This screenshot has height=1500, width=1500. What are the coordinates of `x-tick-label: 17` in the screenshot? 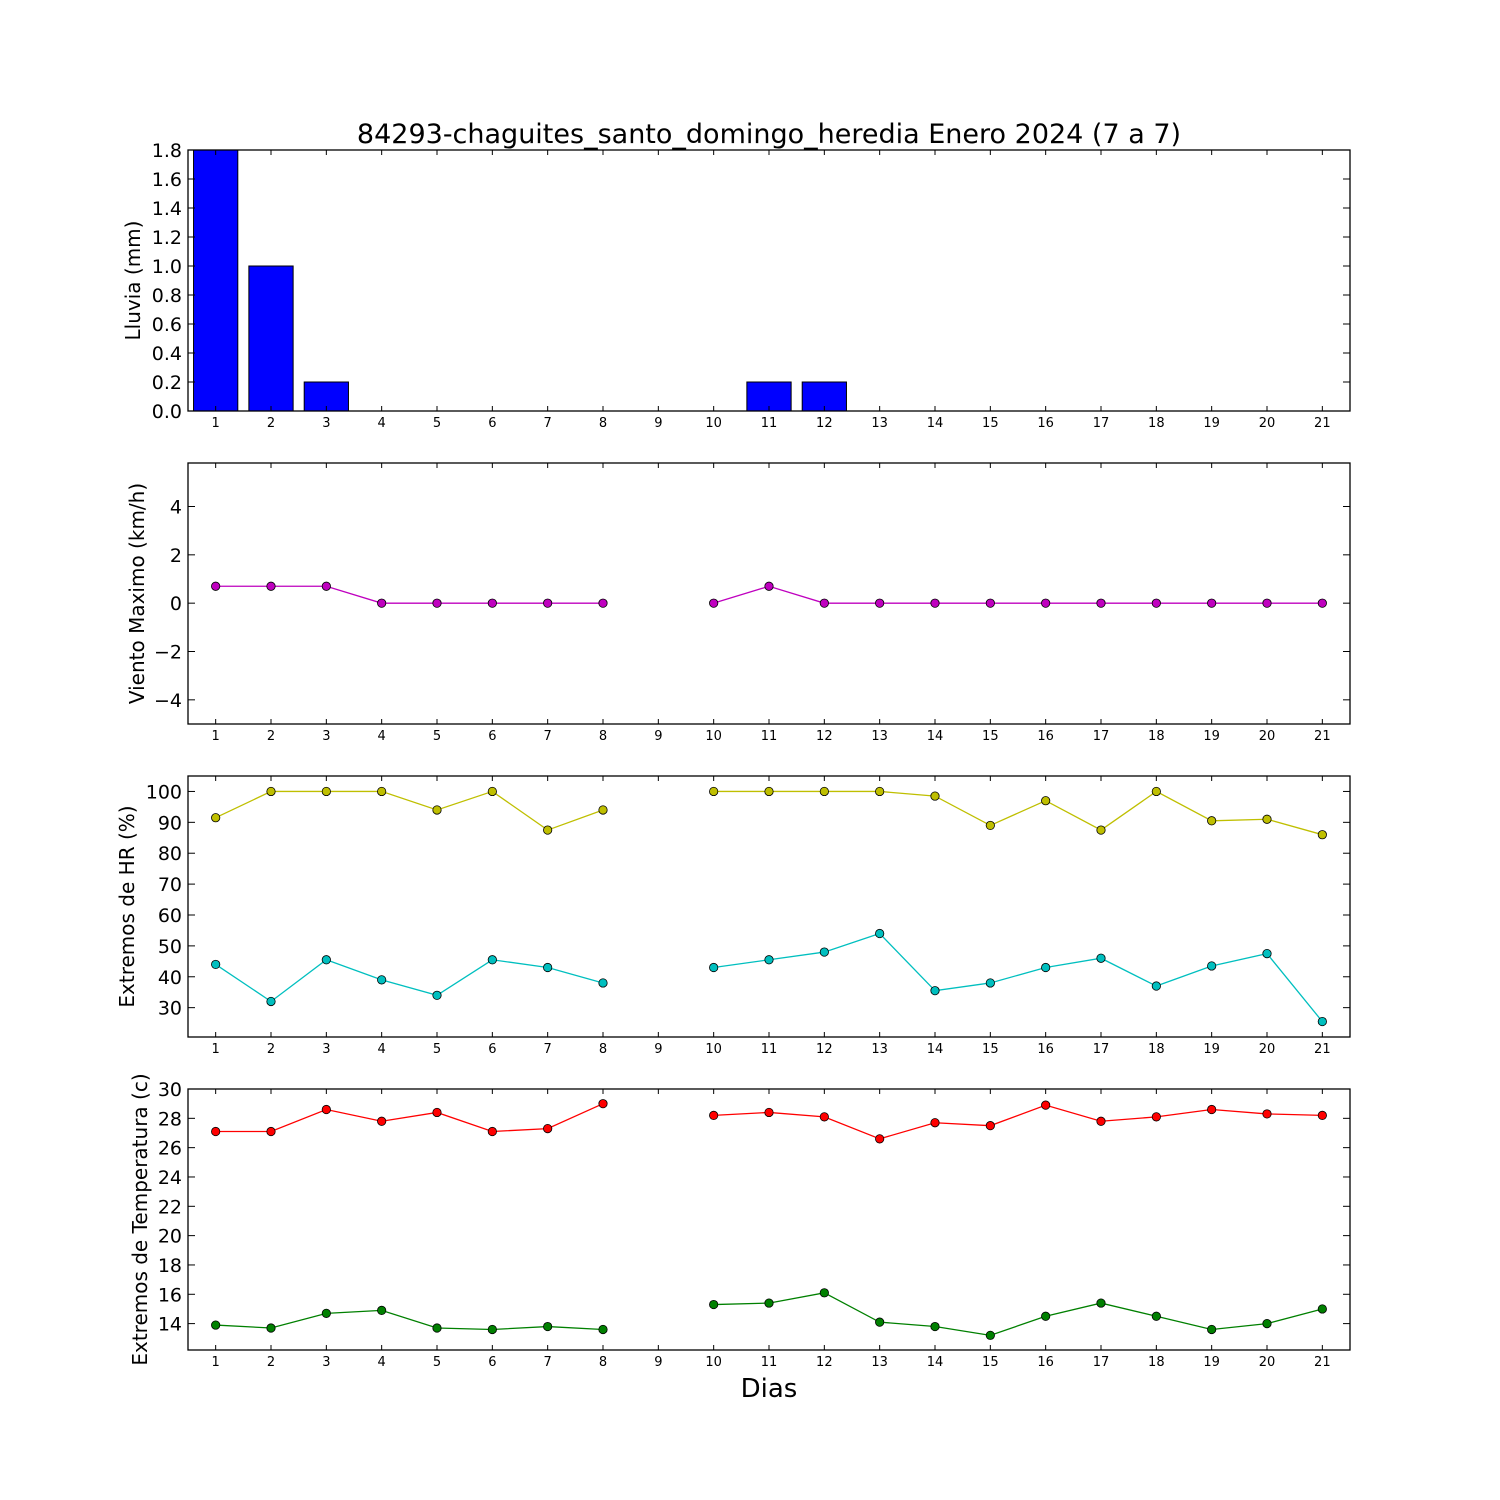 It's located at (1101, 1362).